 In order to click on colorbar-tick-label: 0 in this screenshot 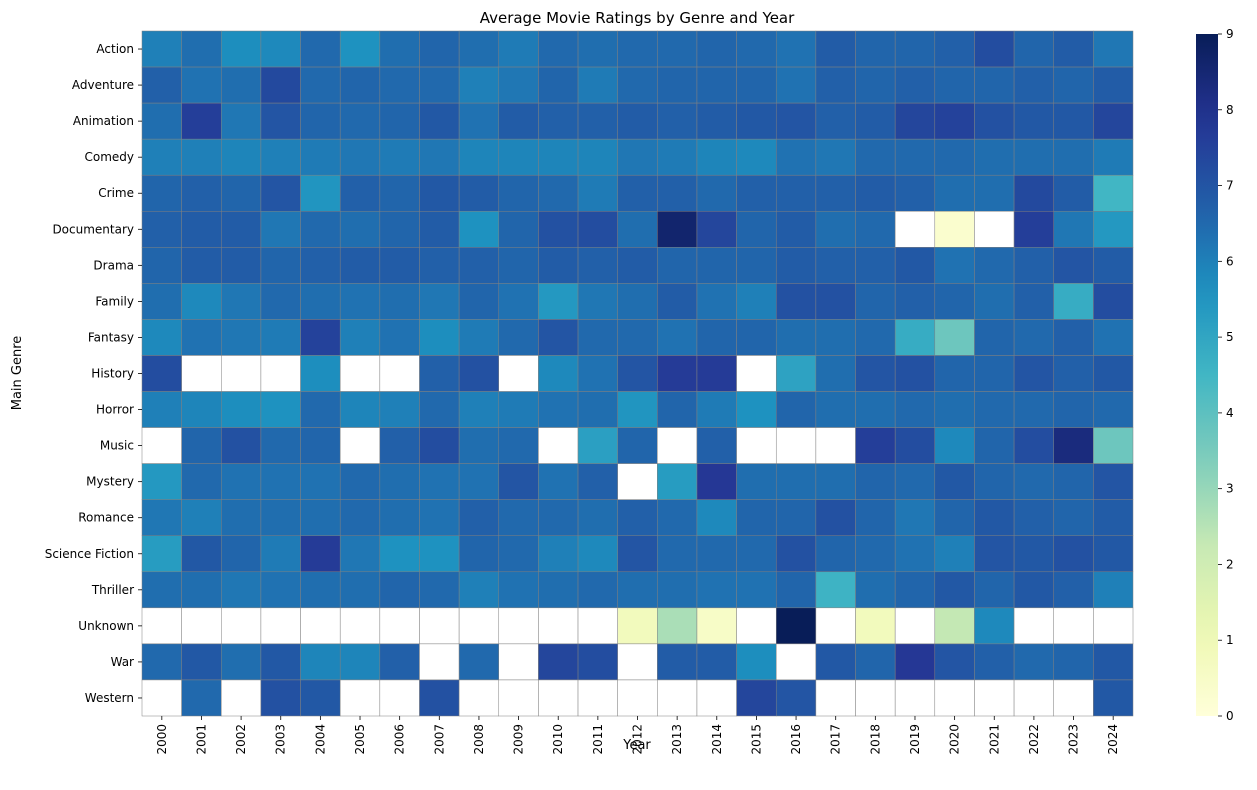, I will do `click(1230, 716)`.